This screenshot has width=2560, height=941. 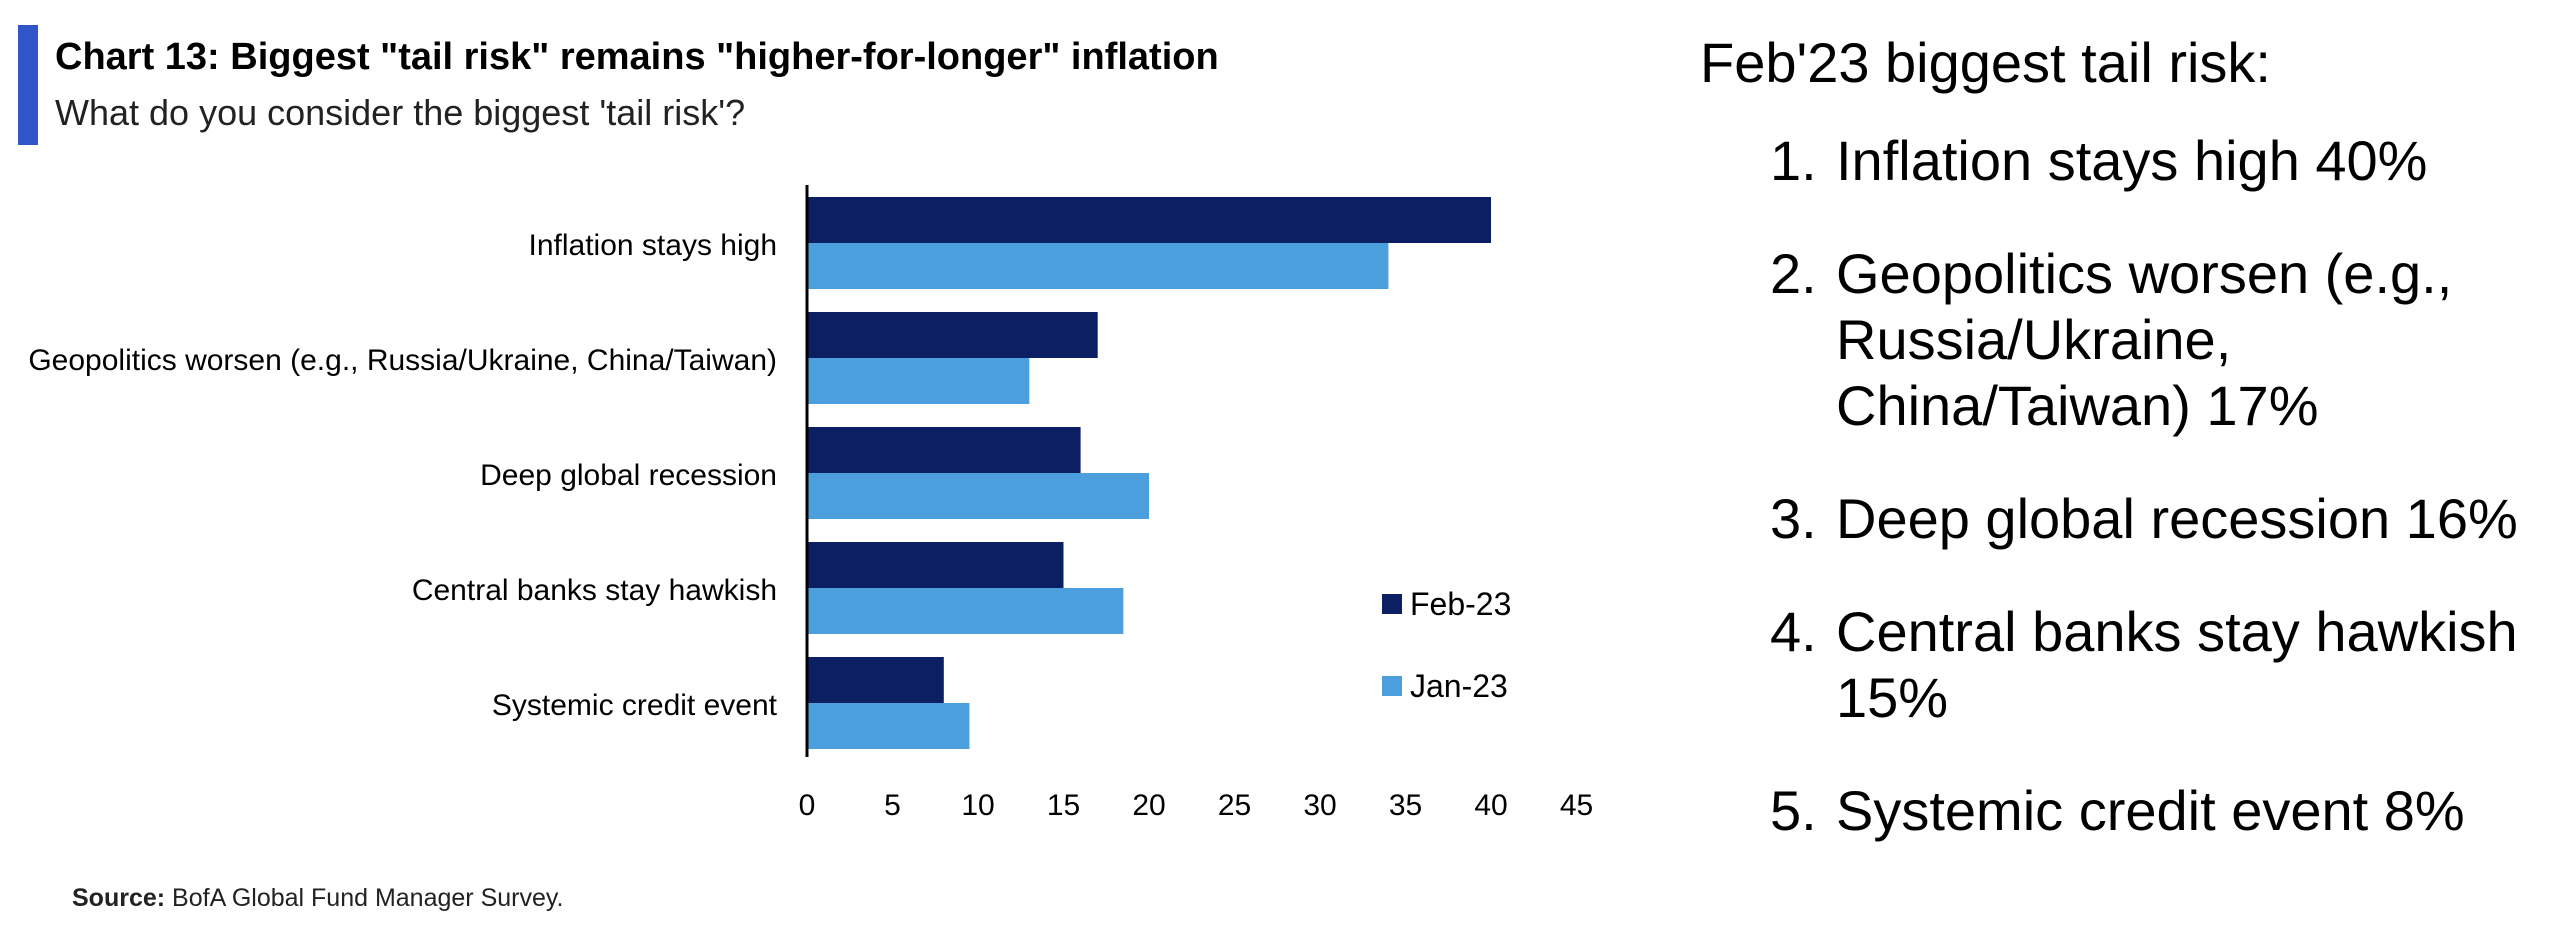 I want to click on title-accent-bar, so click(x=28, y=85).